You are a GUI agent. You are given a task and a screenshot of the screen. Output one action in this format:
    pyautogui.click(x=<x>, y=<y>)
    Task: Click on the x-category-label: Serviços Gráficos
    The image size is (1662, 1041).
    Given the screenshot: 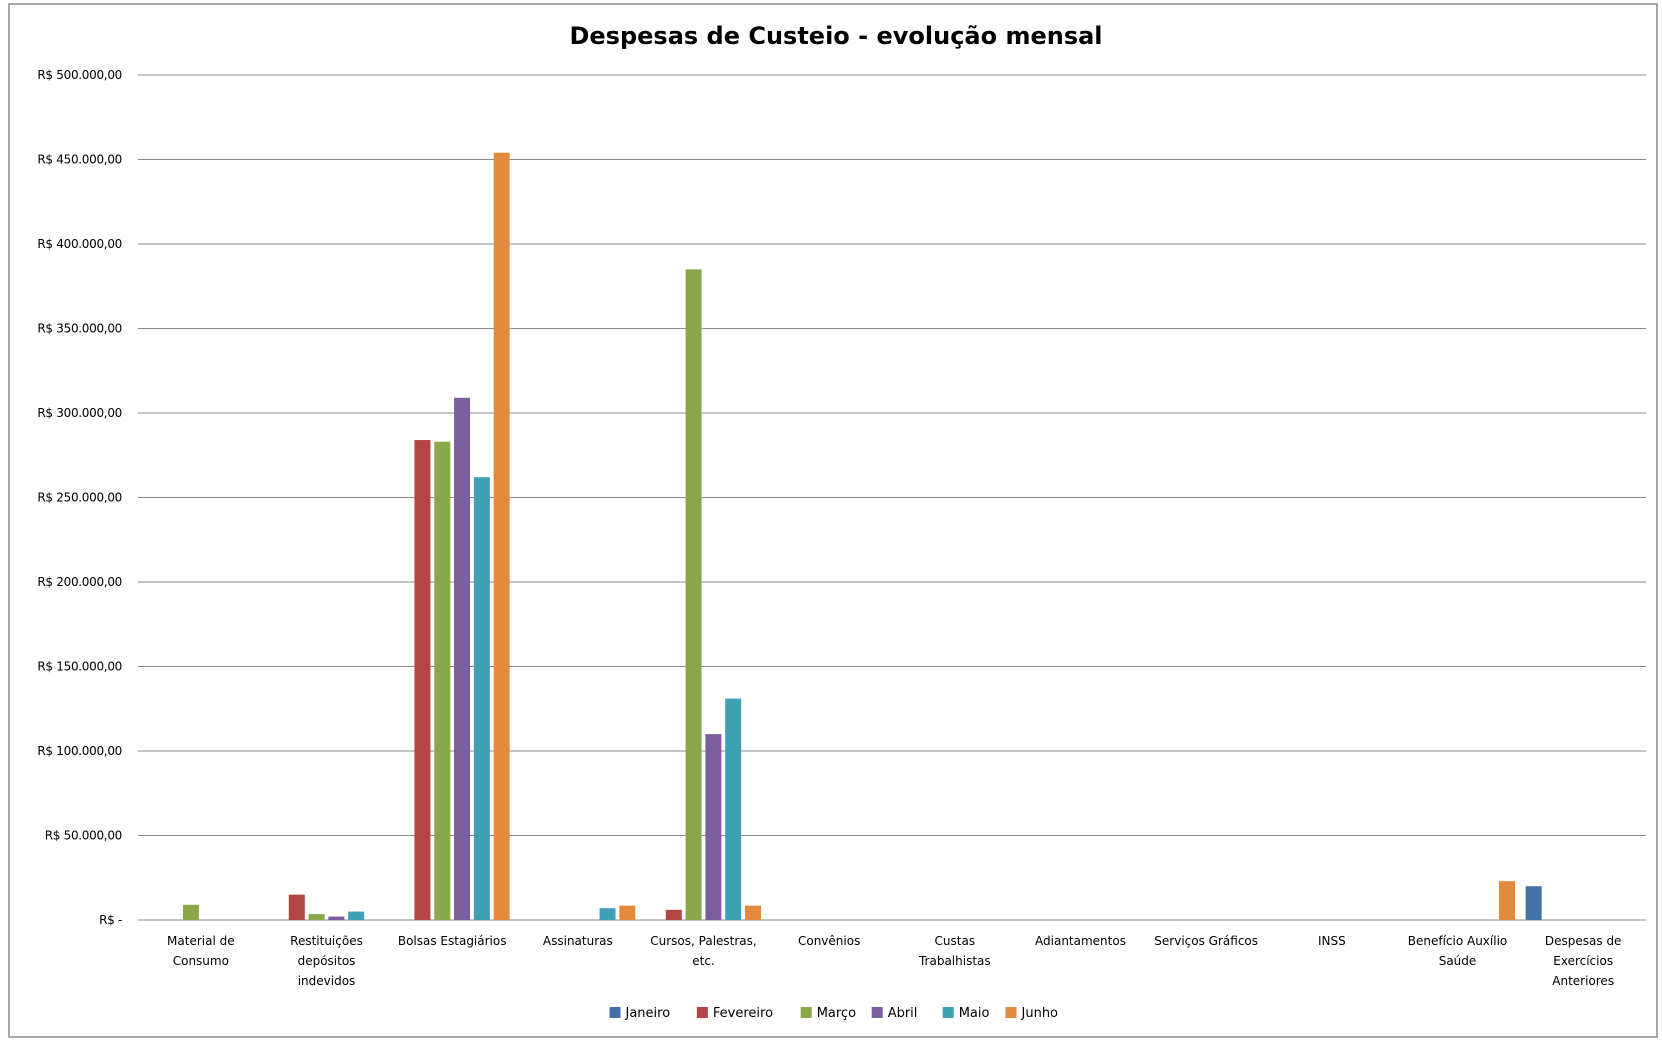 What is the action you would take?
    pyautogui.click(x=1206, y=941)
    